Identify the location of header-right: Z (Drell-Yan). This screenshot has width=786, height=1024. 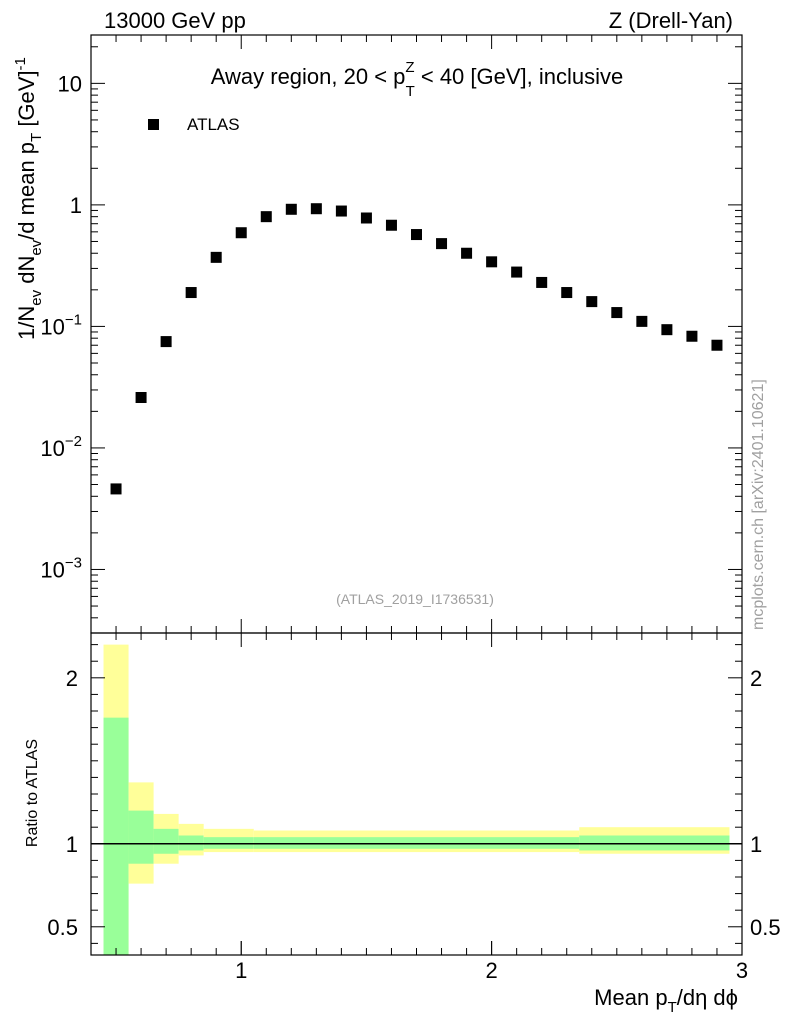
(671, 20).